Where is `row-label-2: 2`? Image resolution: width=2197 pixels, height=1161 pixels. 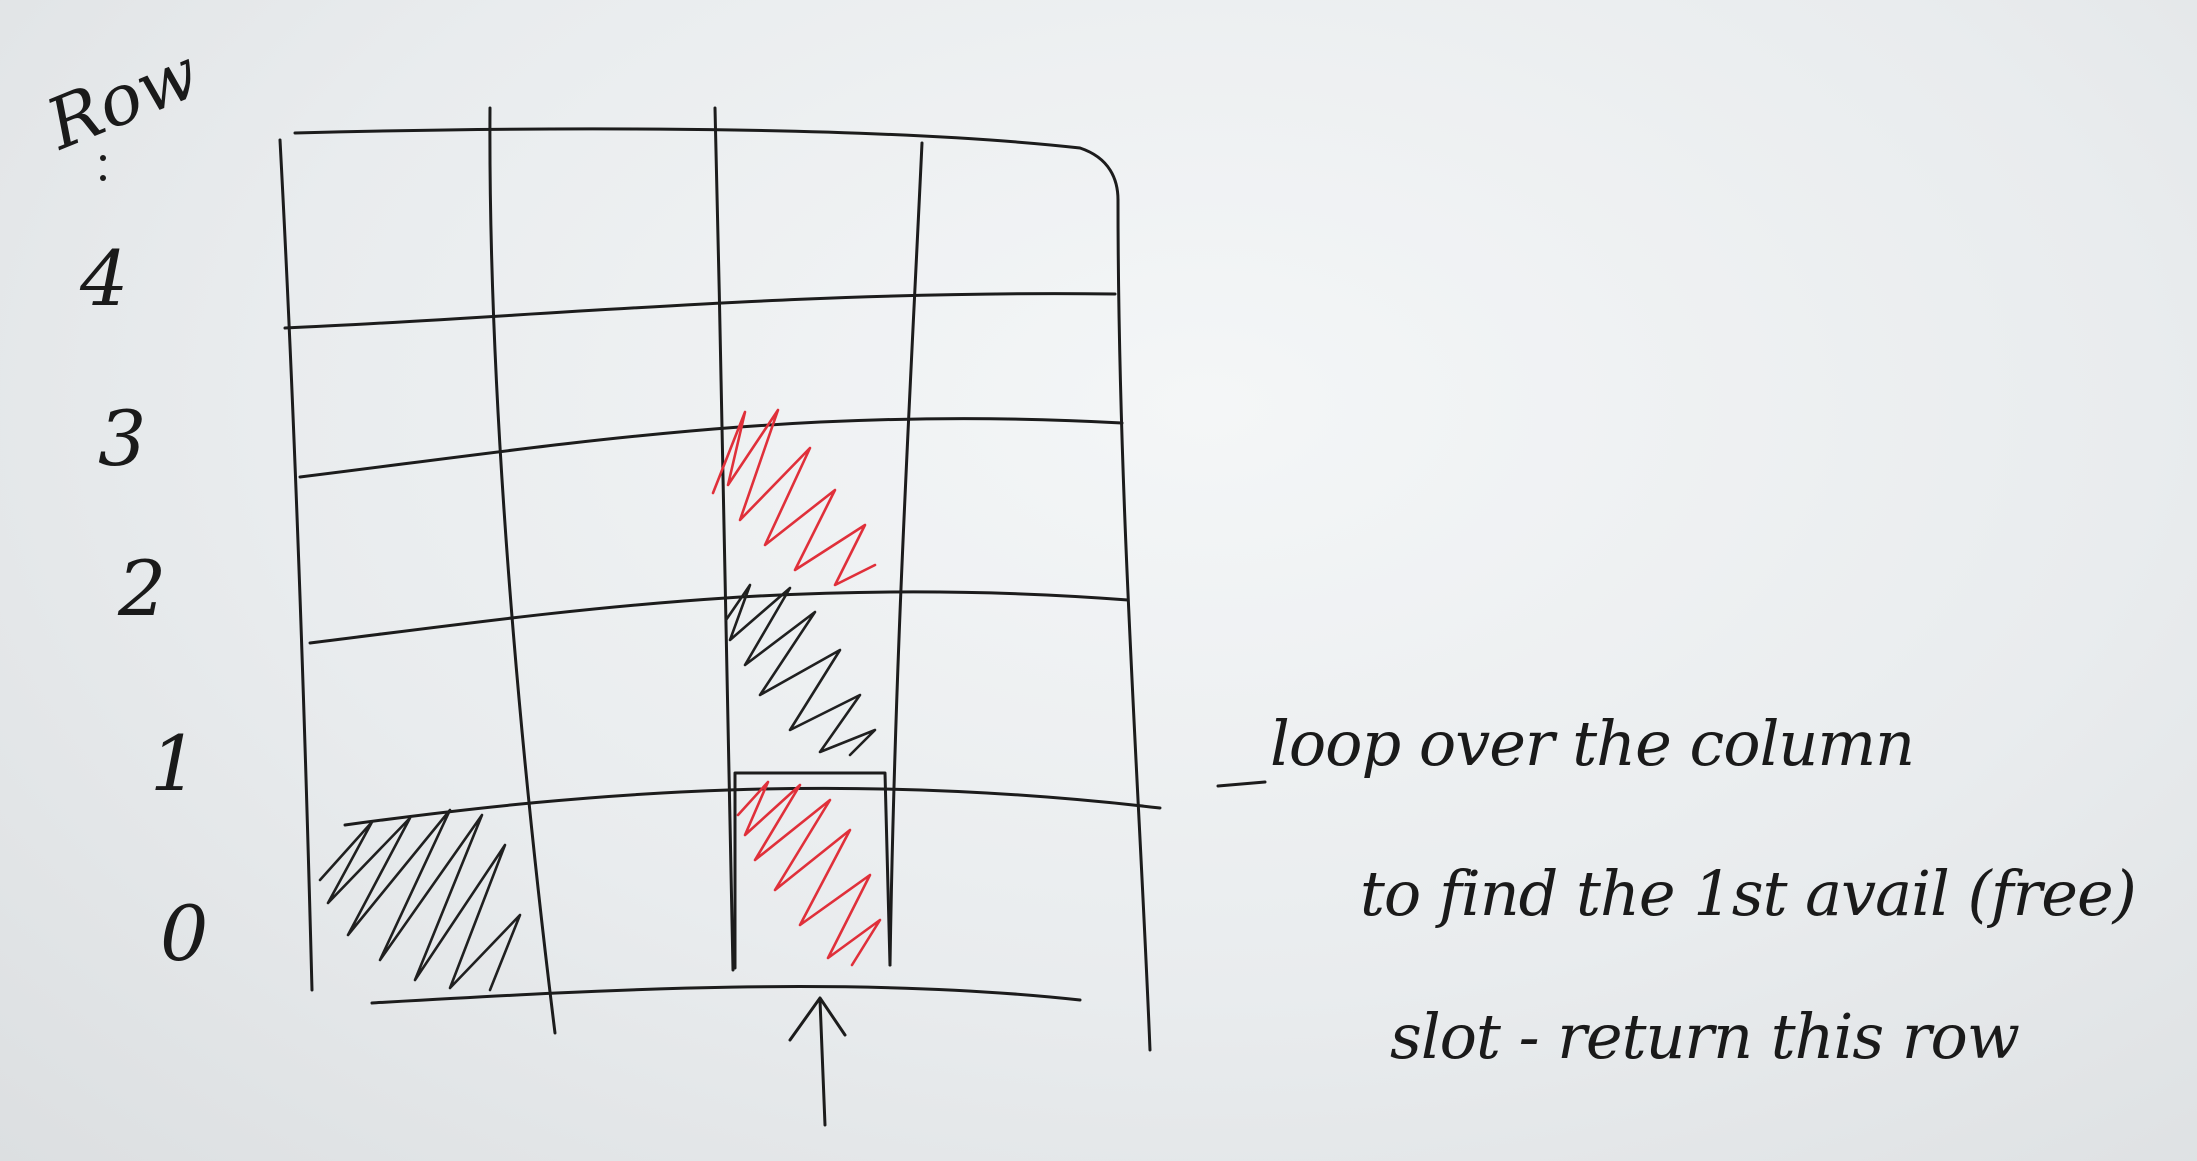
row-label-2: 2 is located at coordinates (141, 588).